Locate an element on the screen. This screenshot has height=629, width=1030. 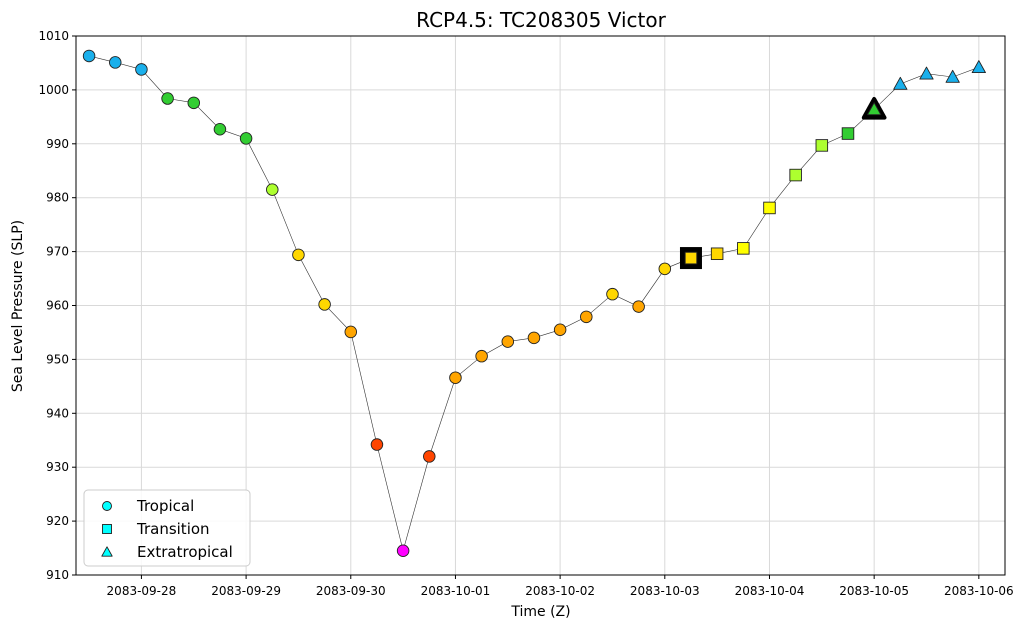
x-tick-label: 2083-09-30 is located at coordinates (351, 591).